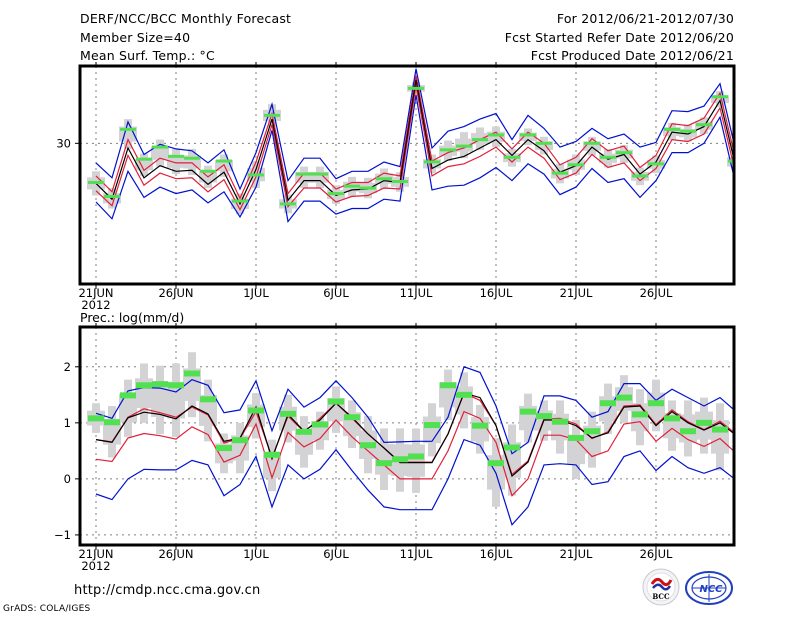 This screenshot has height=618, width=800. I want to click on forecast-start-date: Fcst Started Refer Date 2012/06/20, so click(619, 37).